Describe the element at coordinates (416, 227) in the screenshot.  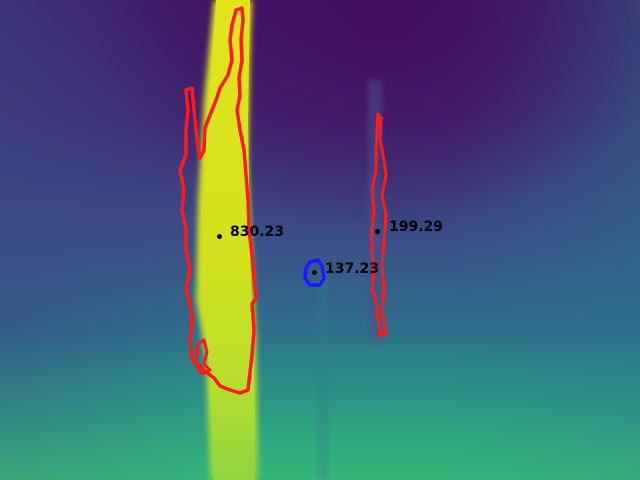
I see `right-column-value-label: 199.29` at that location.